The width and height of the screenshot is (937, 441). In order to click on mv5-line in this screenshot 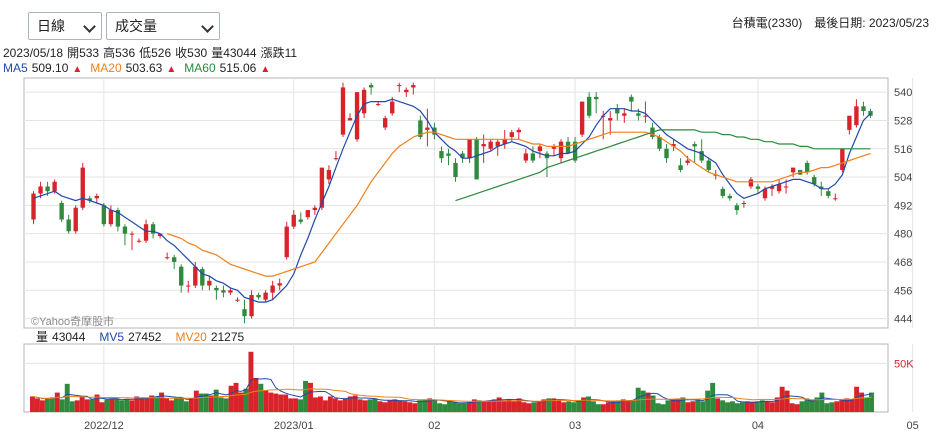, I will do `click(452, 391)`.